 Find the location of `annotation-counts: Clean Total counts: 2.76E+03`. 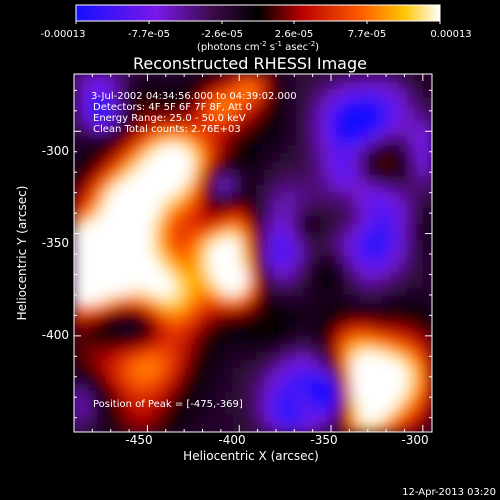

annotation-counts: Clean Total counts: 2.76E+03 is located at coordinates (167, 129).